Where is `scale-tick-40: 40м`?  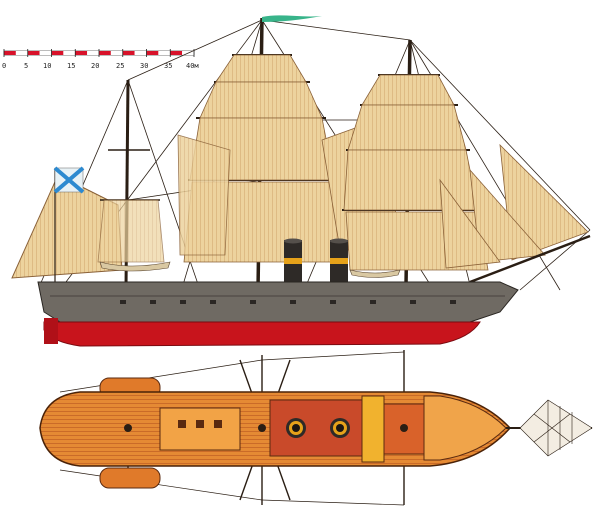
scale-tick-40: 40м is located at coordinates (192, 66).